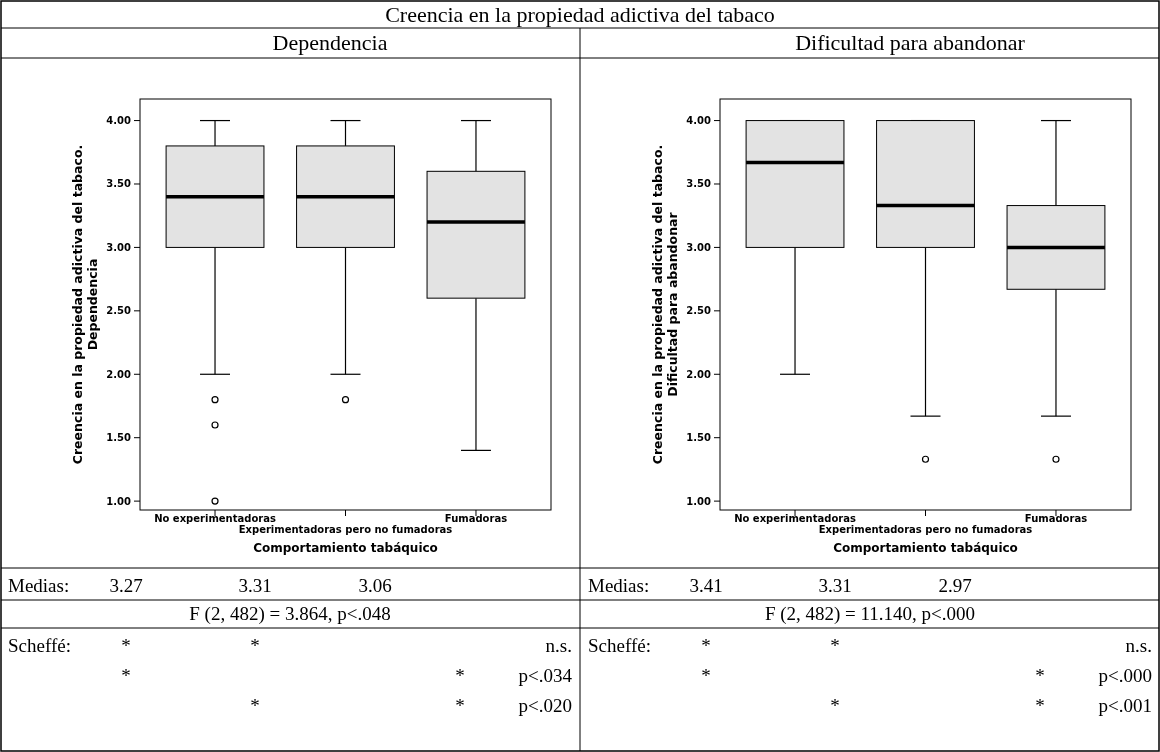 This screenshot has height=752, width=1160. Describe the element at coordinates (580, 14) in the screenshot. I see `chart-title: Creencia en la propiedad adictiva del tabaco` at that location.